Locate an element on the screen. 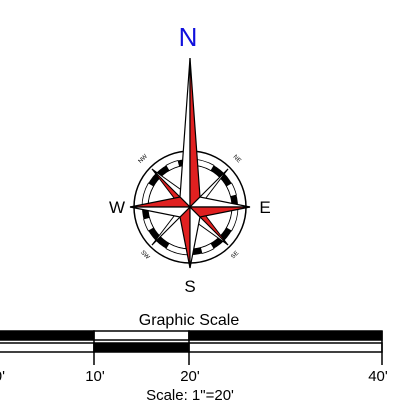 This screenshot has height=416, width=415. scale-segment-2-bottom is located at coordinates (141, 347).